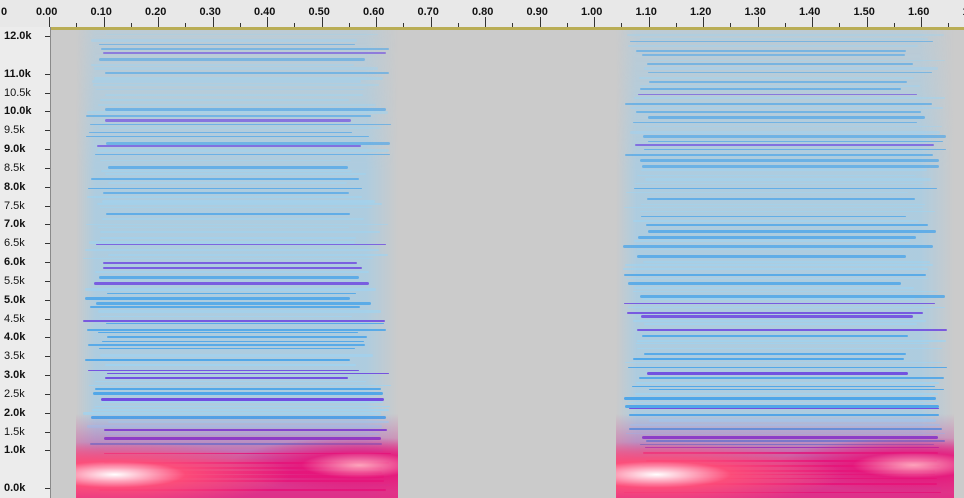 Image resolution: width=964 pixels, height=498 pixels. I want to click on frequency-label: 0.0k, so click(15, 488).